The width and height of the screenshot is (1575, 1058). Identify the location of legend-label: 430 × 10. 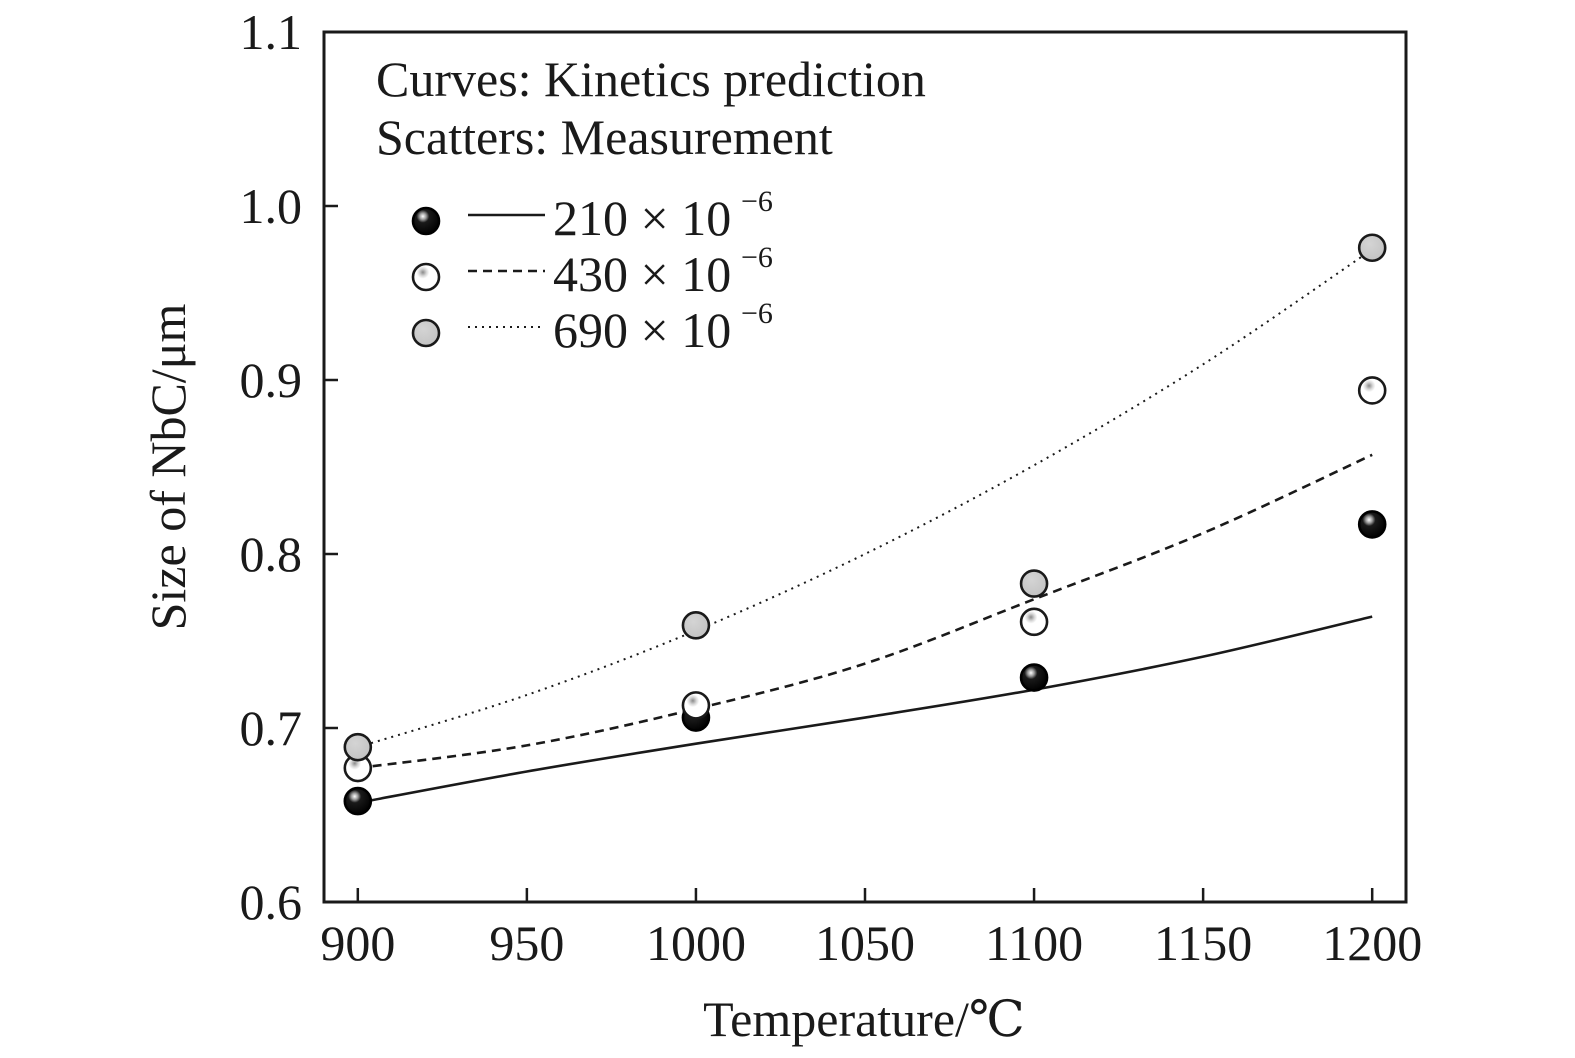
(642, 274).